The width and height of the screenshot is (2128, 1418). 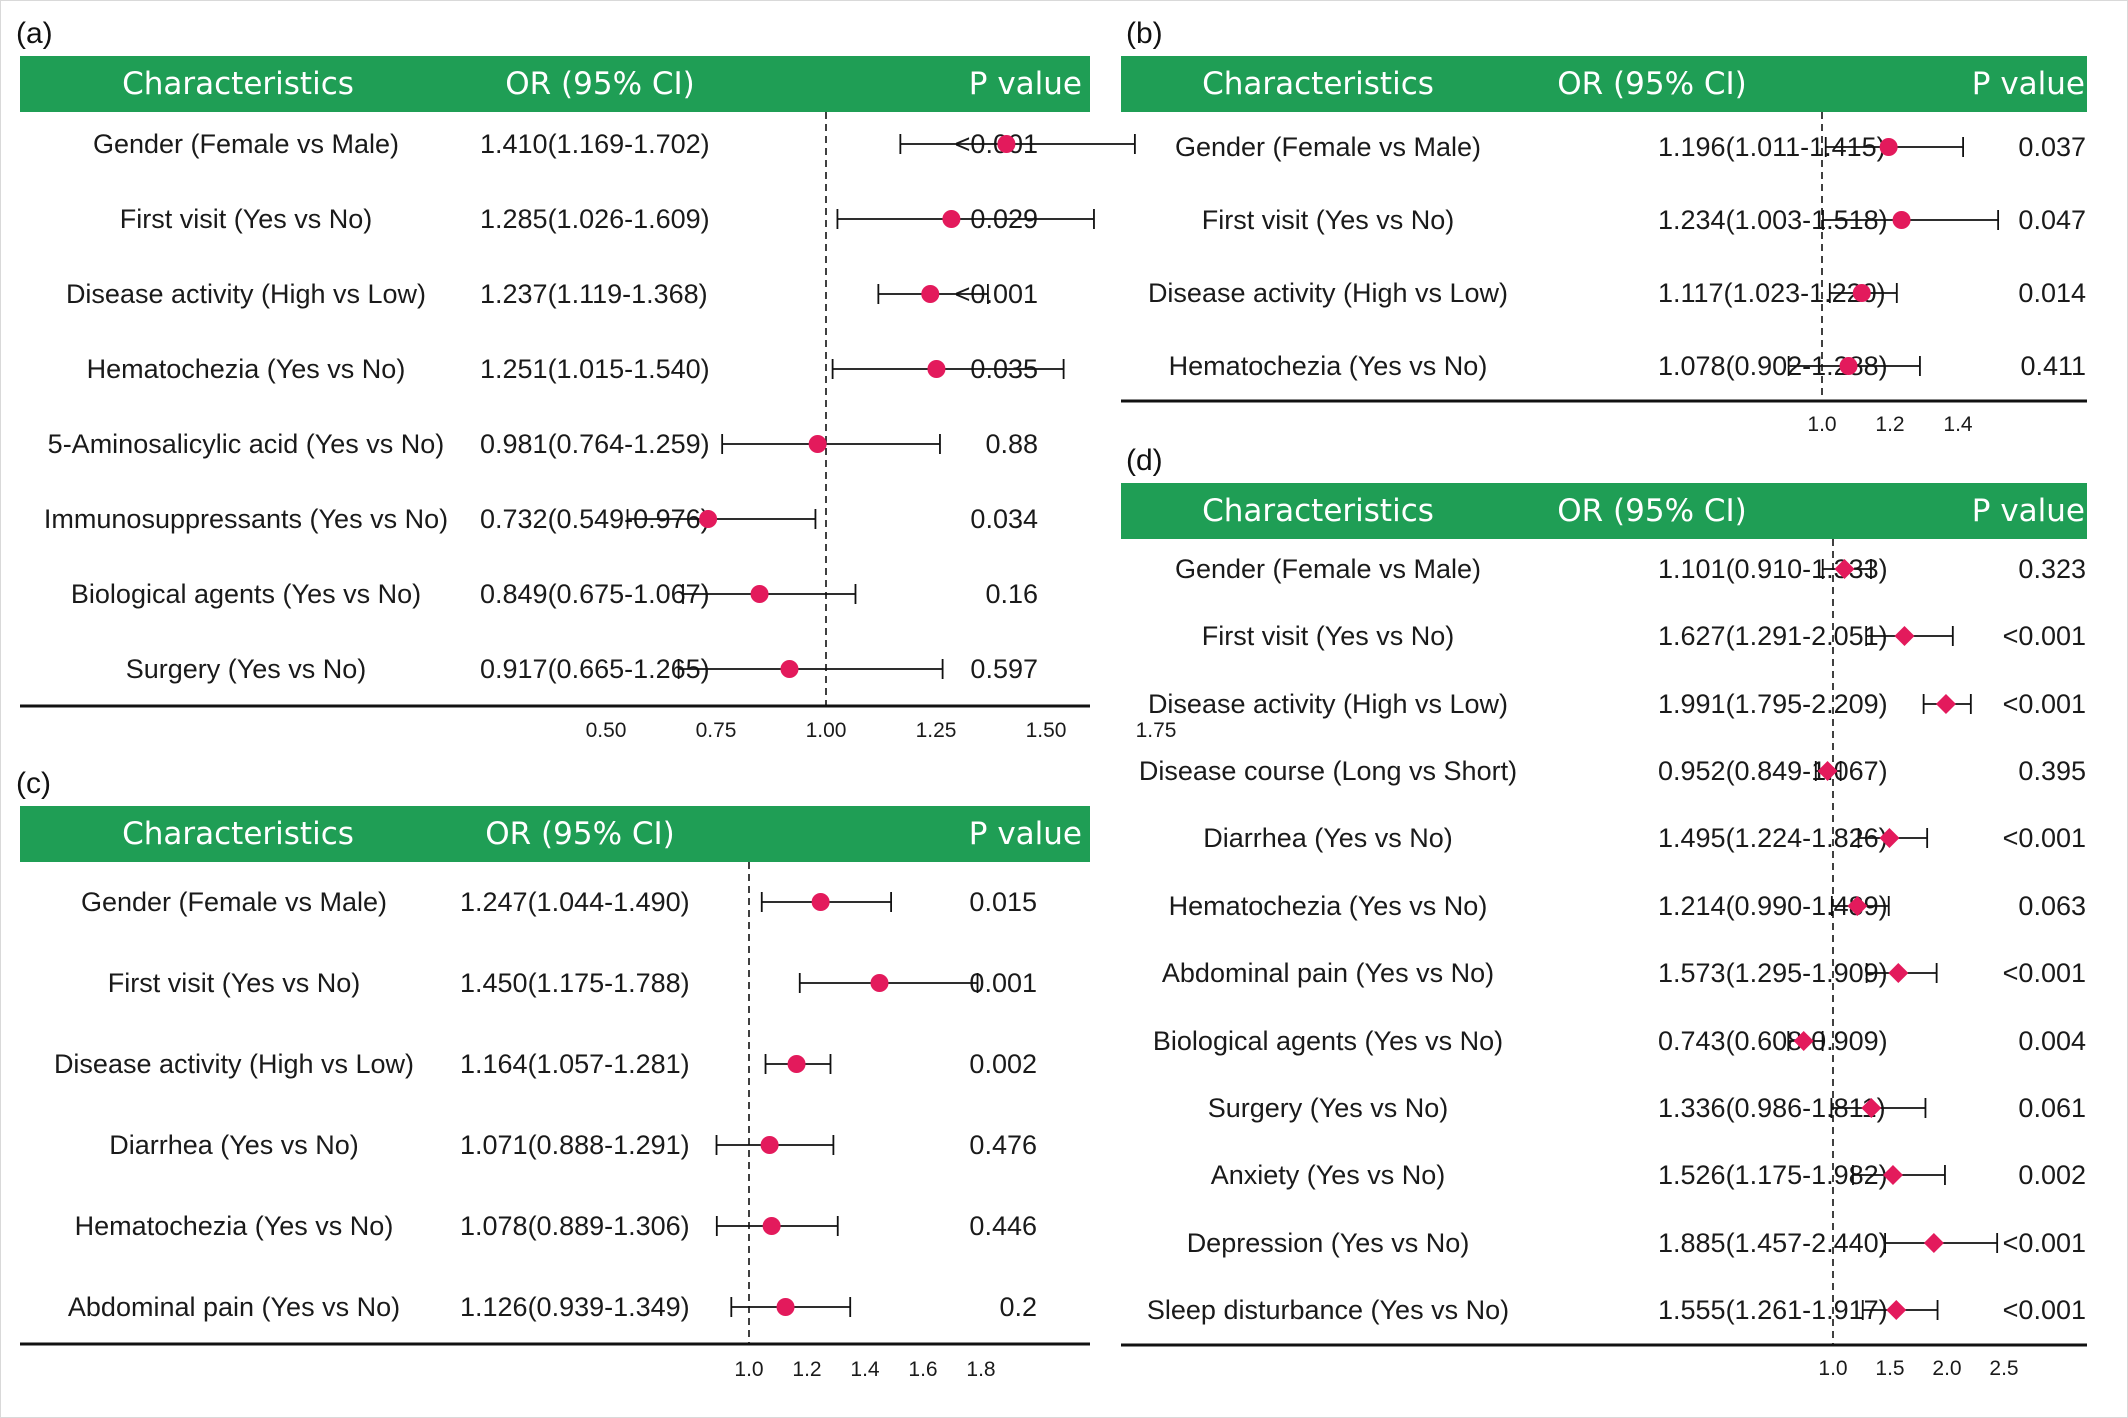 I want to click on x-tick-label: 1.8, so click(x=980, y=1369).